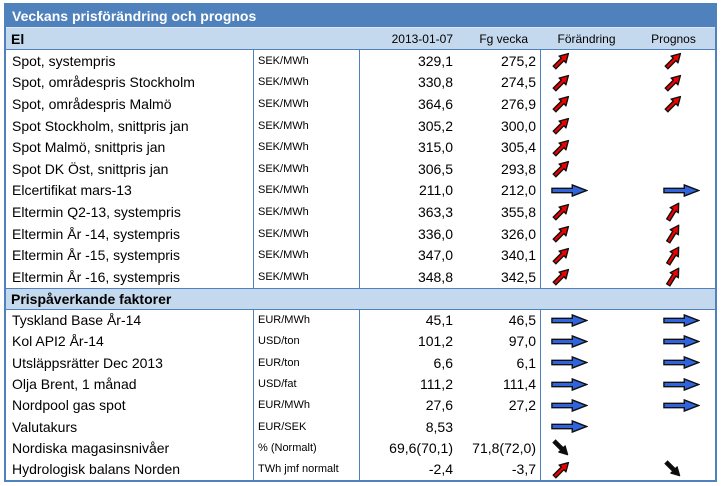 This screenshot has height=486, width=721. Describe the element at coordinates (499, 212) in the screenshot. I see `row-previous-value: 355,8` at that location.